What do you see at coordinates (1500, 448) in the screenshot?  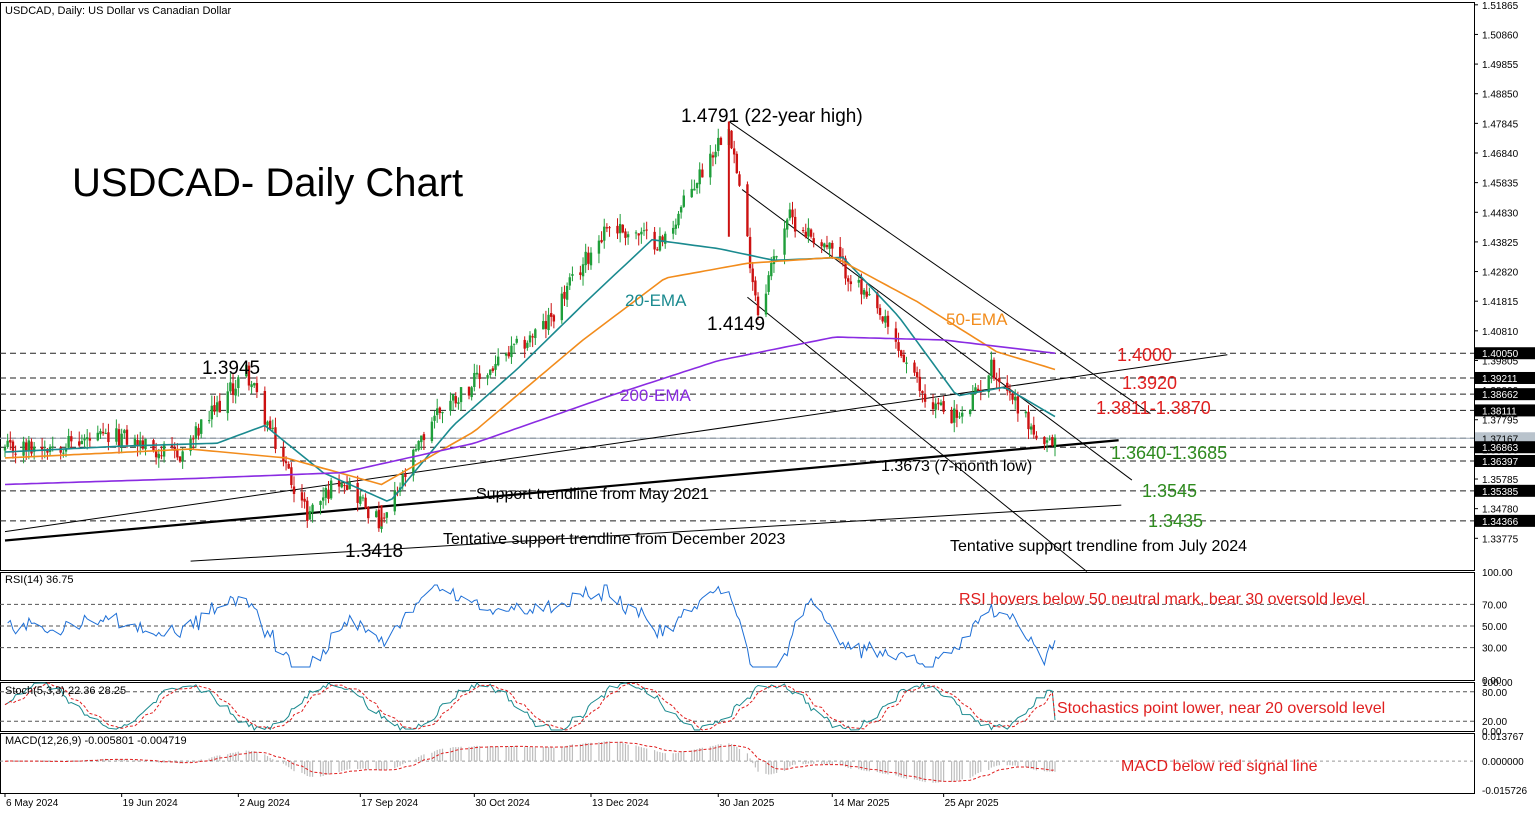 I see `level-tag-label: 1.36863` at bounding box center [1500, 448].